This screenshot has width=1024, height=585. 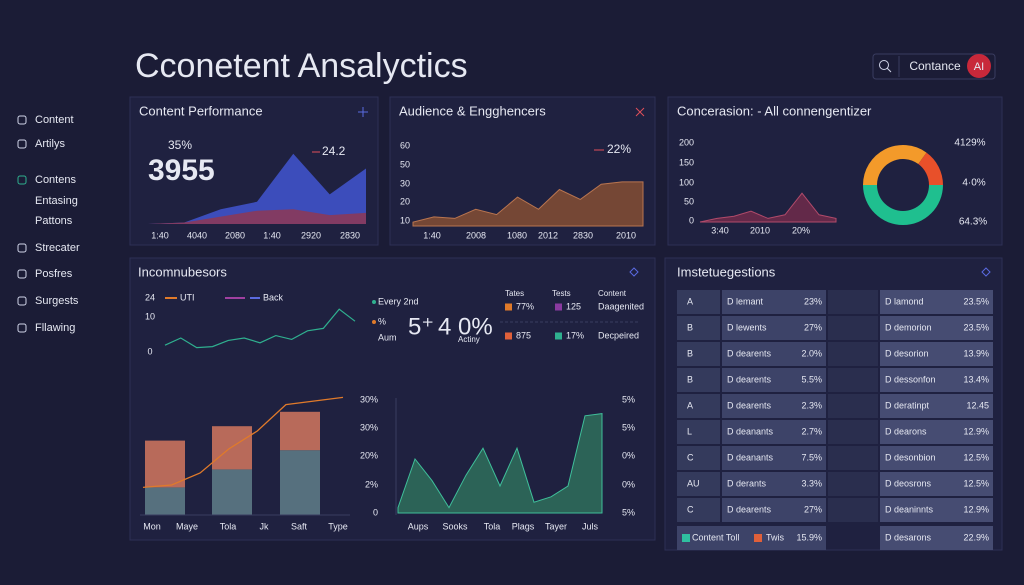 What do you see at coordinates (301, 66) in the screenshot?
I see `page-title: Cconetent Ansalyctics` at bounding box center [301, 66].